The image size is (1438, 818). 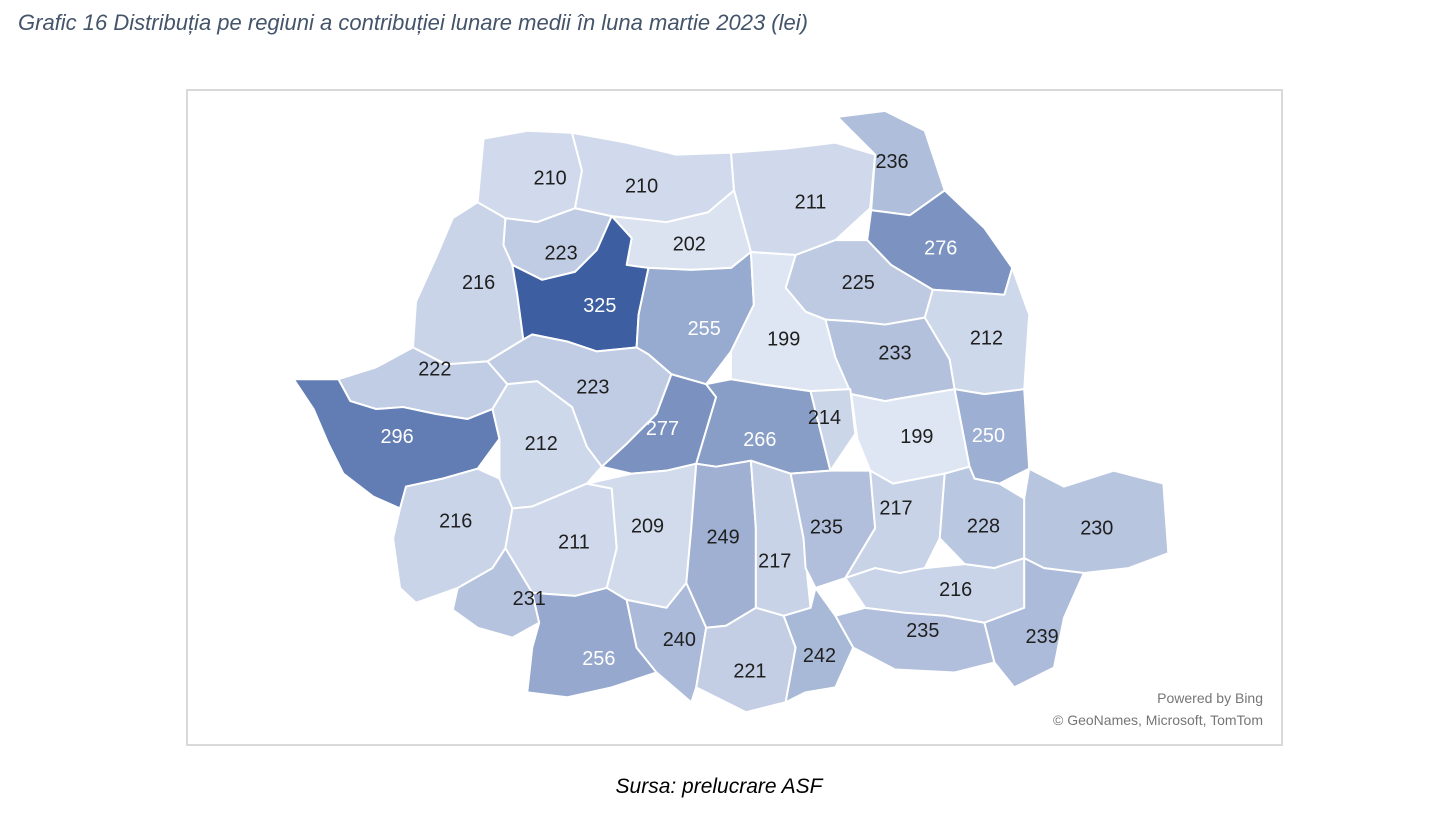 I want to click on region-value-dambovita: 217, so click(x=774, y=561).